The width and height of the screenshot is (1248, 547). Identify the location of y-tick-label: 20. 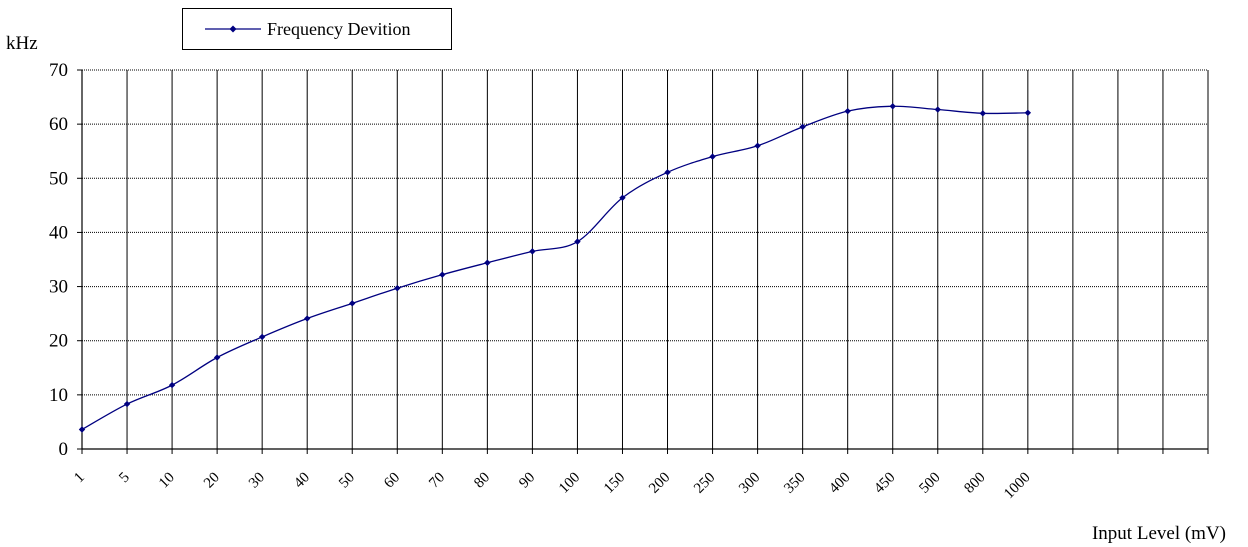
(58, 341).